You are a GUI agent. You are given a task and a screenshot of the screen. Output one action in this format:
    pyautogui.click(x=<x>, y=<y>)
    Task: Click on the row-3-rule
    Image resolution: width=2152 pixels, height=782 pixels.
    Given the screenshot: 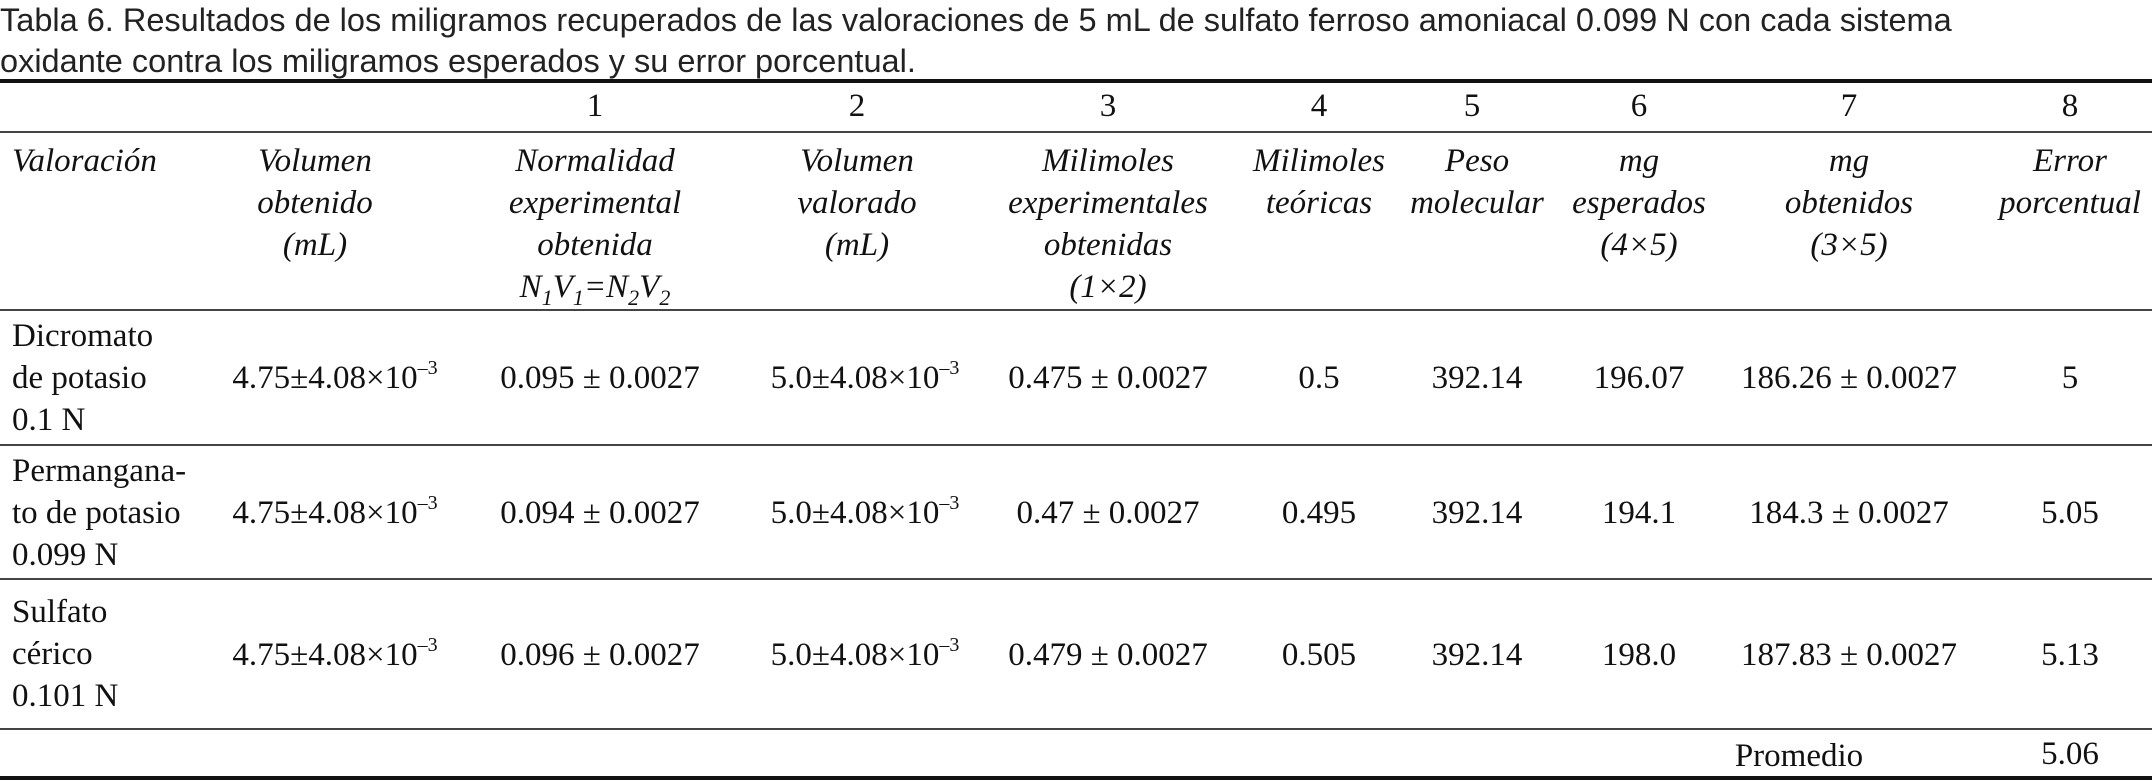 What is the action you would take?
    pyautogui.click(x=1076, y=729)
    